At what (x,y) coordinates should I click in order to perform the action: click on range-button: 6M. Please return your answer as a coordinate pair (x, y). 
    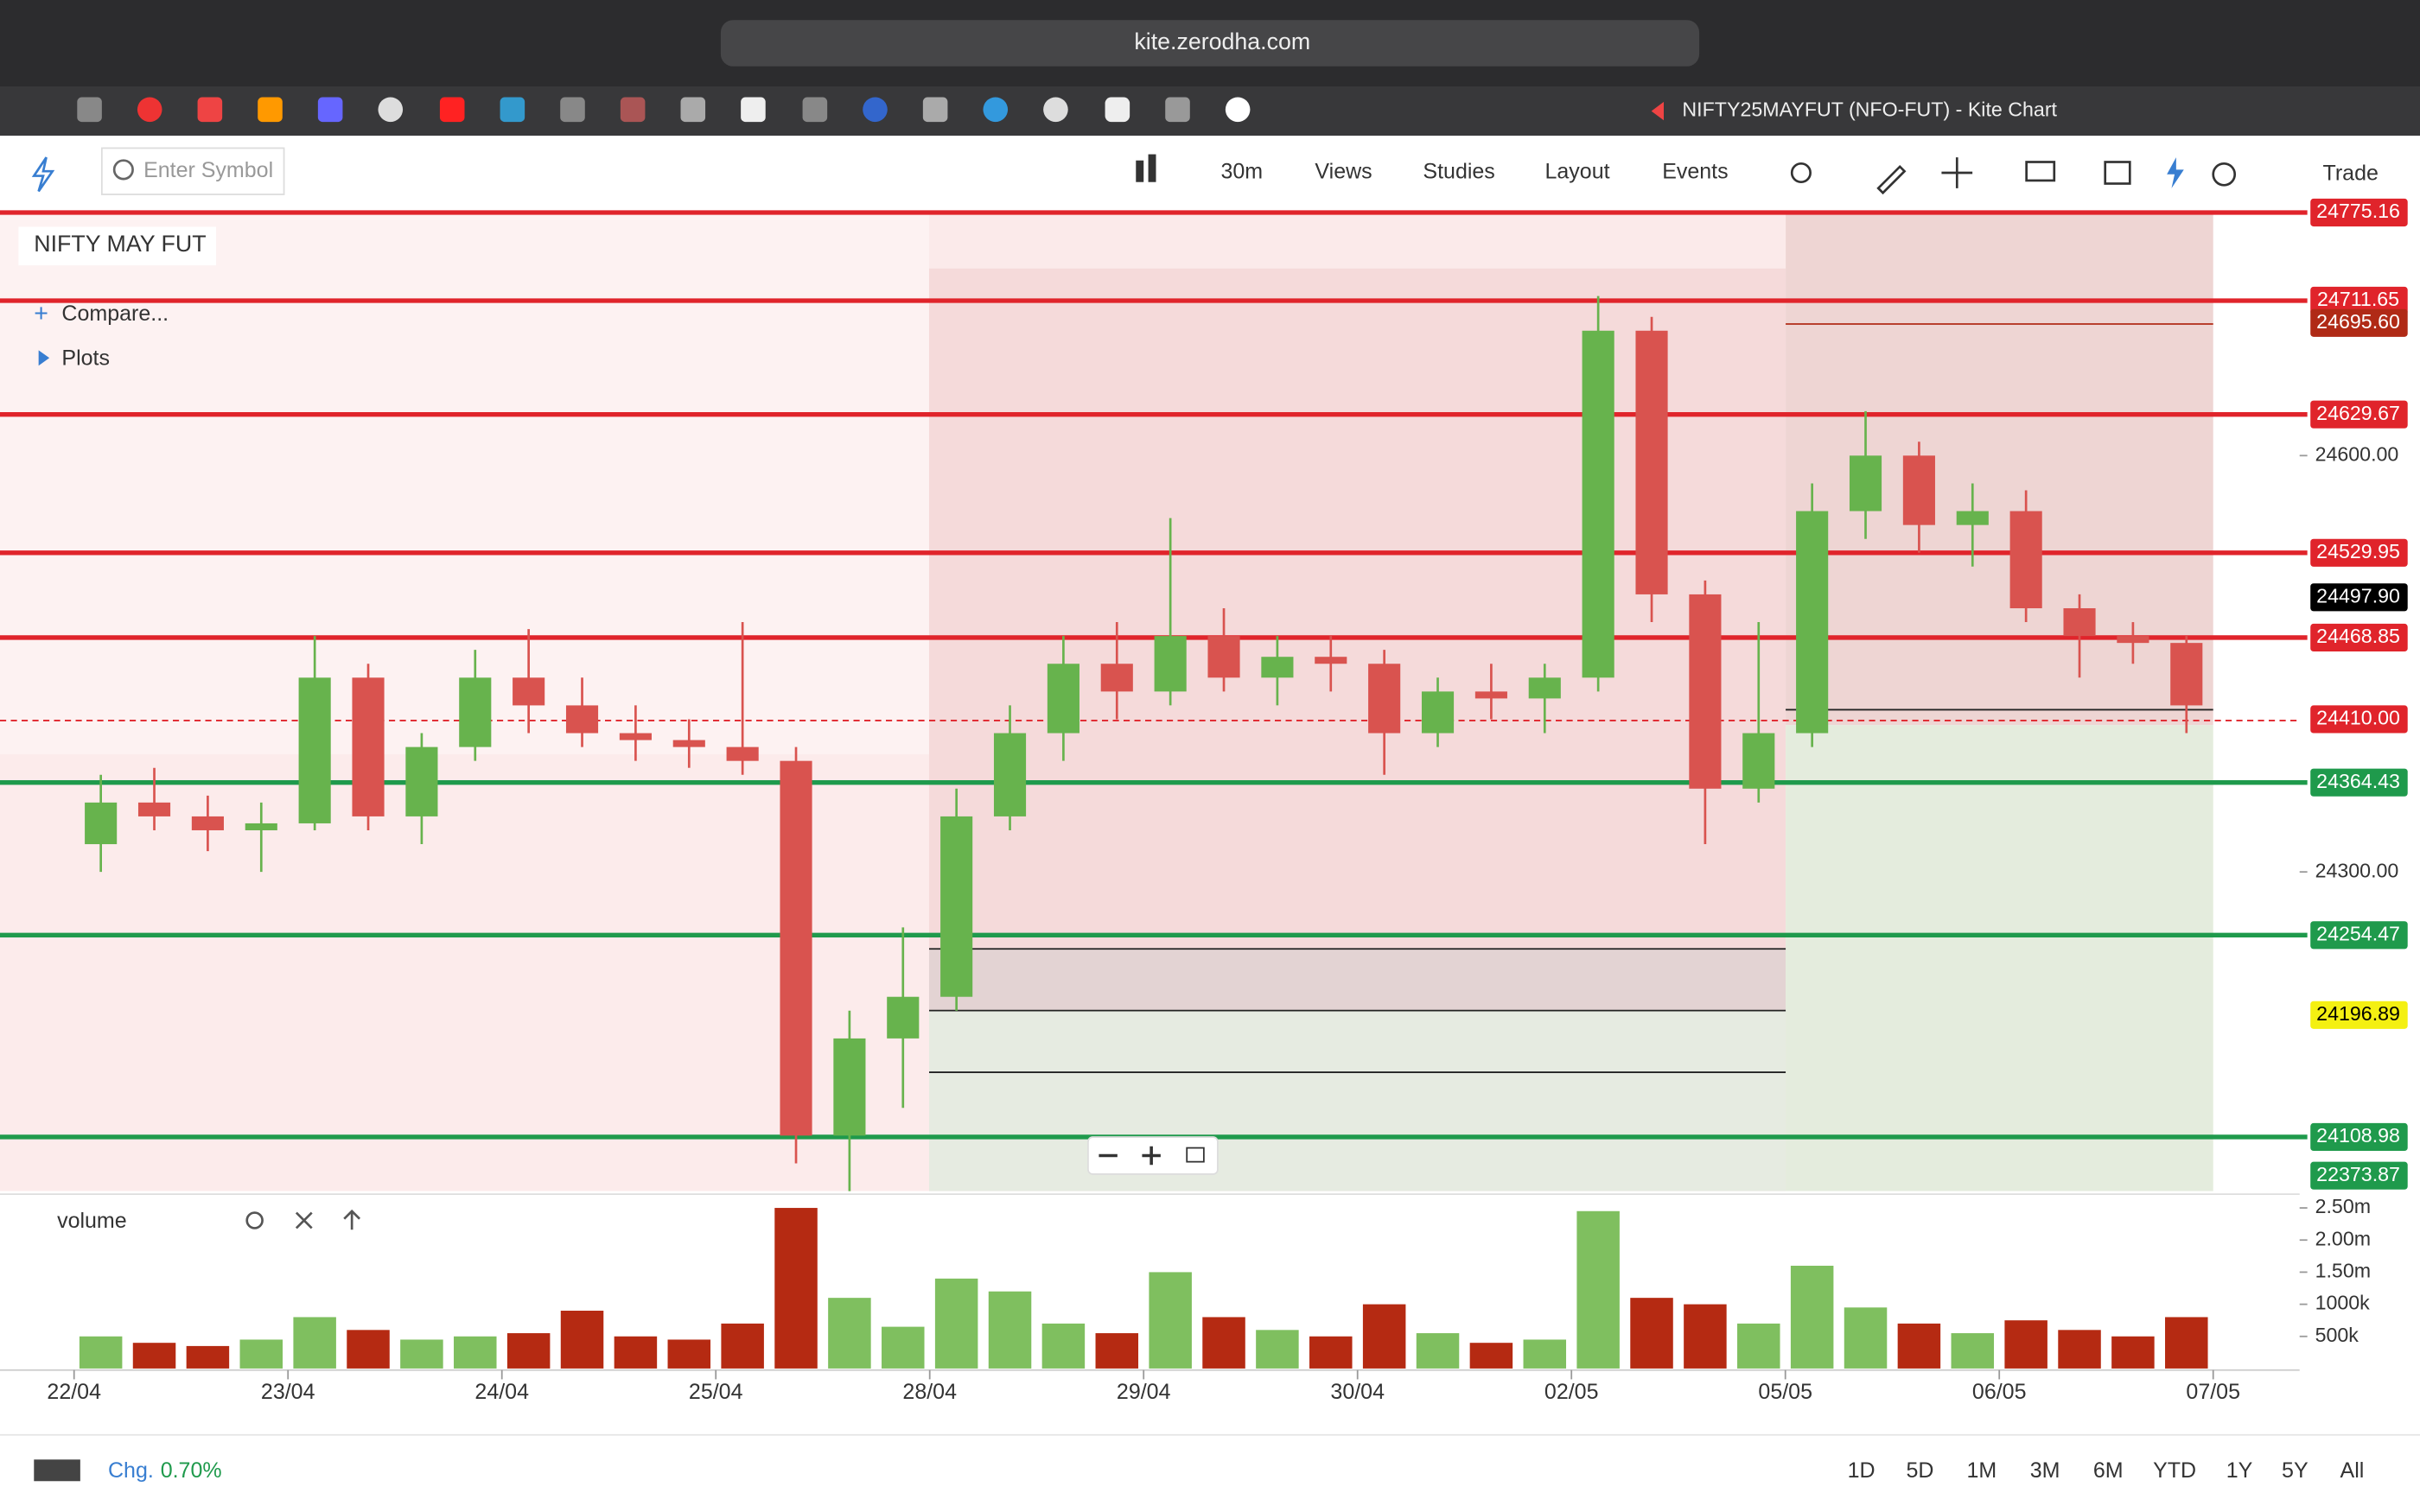
    Looking at the image, I should click on (2108, 1470).